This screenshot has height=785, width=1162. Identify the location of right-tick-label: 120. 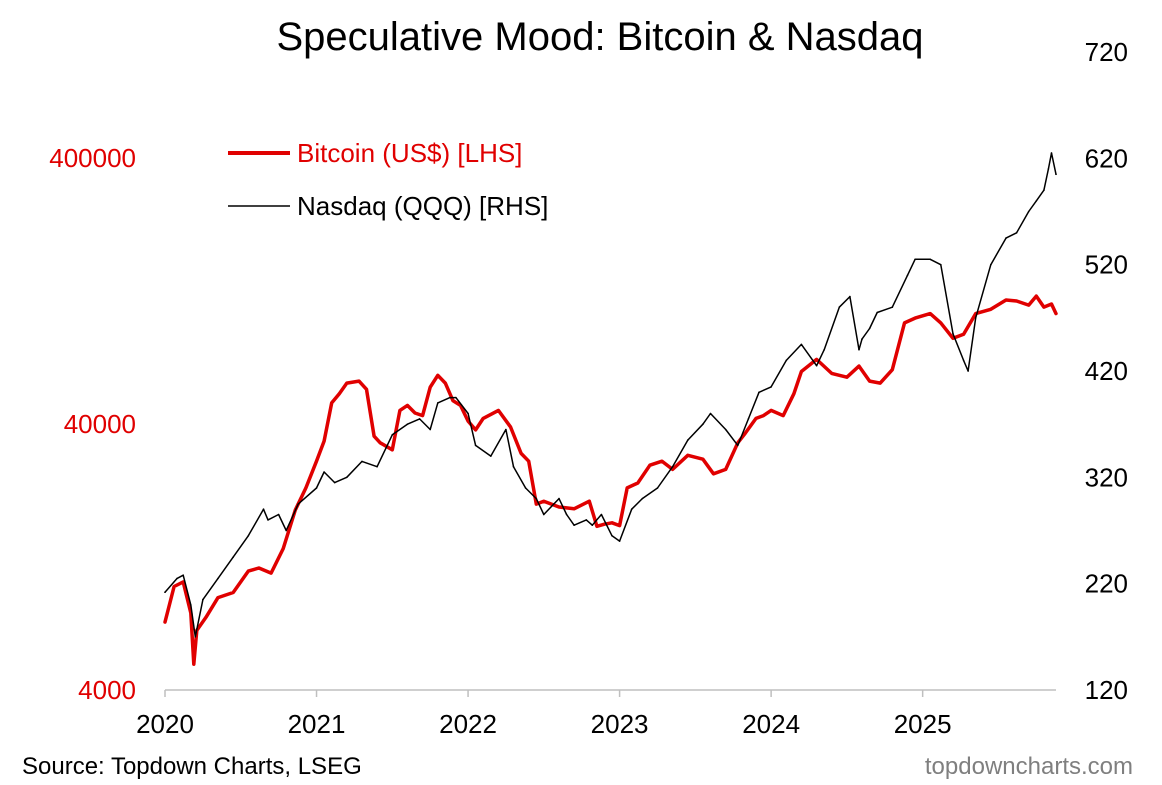
(1106, 690).